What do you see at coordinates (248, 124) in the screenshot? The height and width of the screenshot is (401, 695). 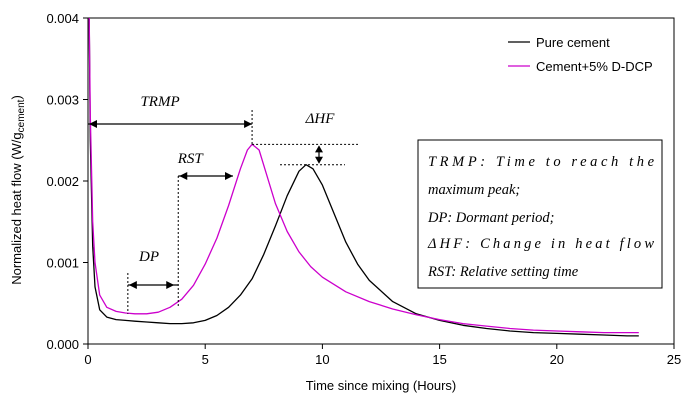 I see `trmp-arrowhead-right` at bounding box center [248, 124].